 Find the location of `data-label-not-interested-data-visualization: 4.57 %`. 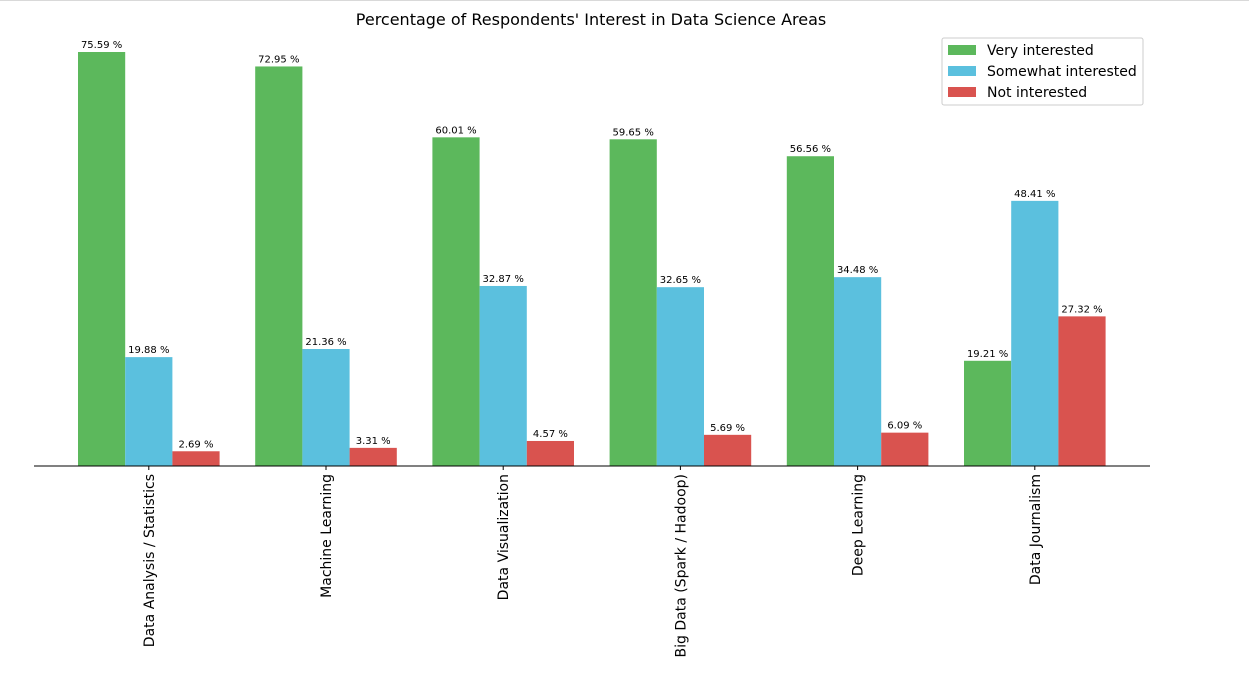

data-label-not-interested-data-visualization: 4.57 % is located at coordinates (550, 434).